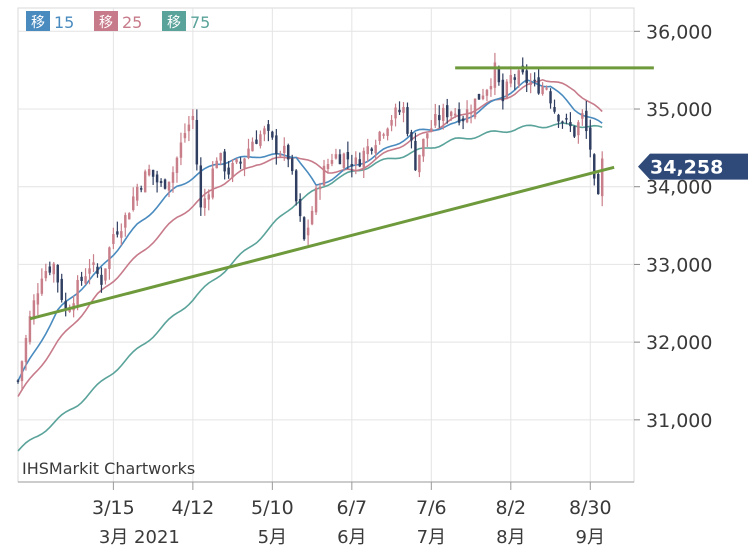 This screenshot has width=748, height=555. Describe the element at coordinates (193, 508) in the screenshot. I see `x-tick-label: 4/12` at that location.